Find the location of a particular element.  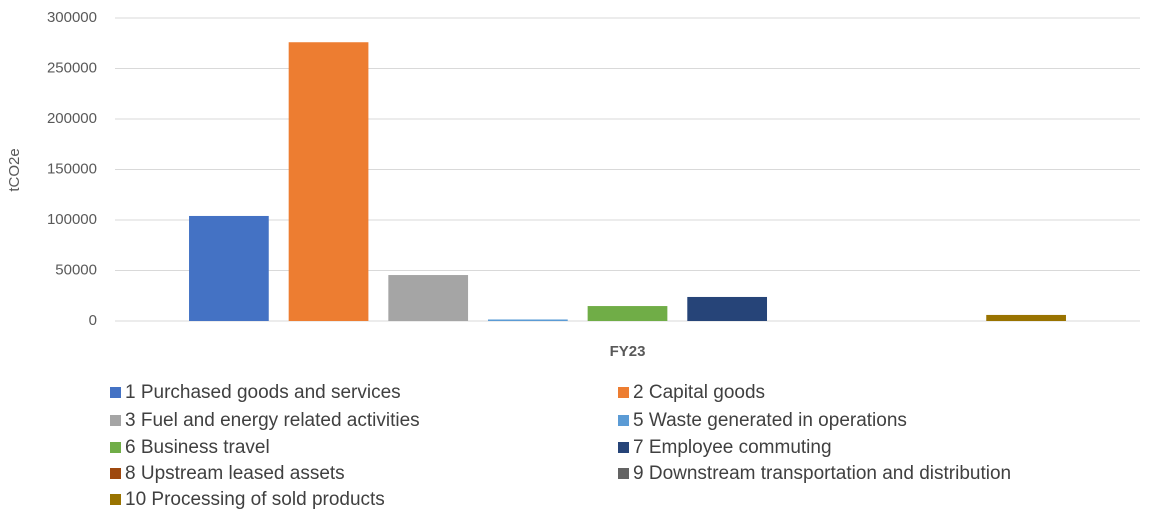

y-tick-label: 100000 is located at coordinates (72, 219).